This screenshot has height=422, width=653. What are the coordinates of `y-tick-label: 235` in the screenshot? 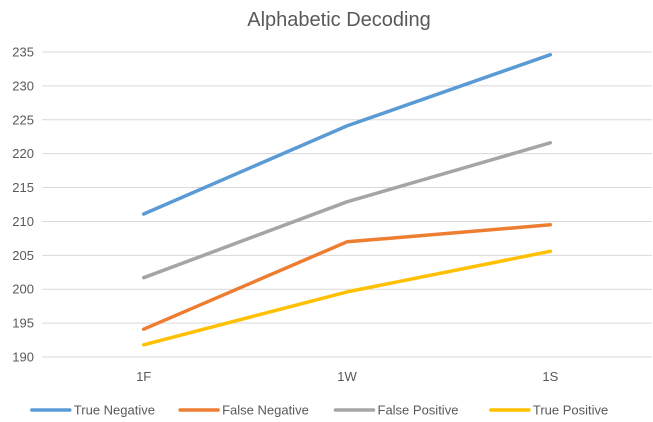 It's located at (23, 52).